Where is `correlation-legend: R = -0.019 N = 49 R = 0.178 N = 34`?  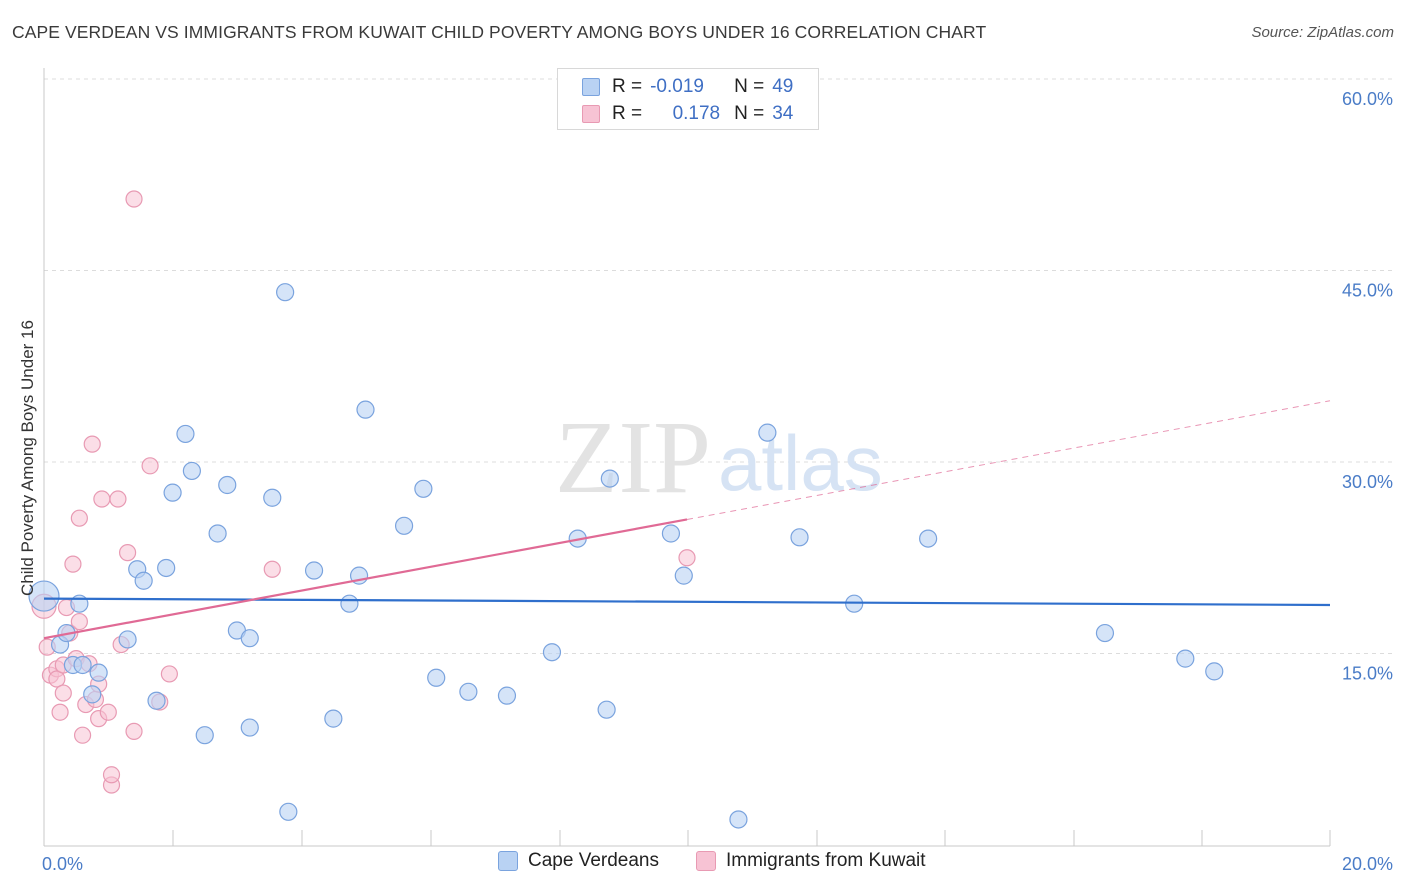
correlation-legend: R = -0.019 N = 49 R = 0.178 N = 34 is located at coordinates (688, 99).